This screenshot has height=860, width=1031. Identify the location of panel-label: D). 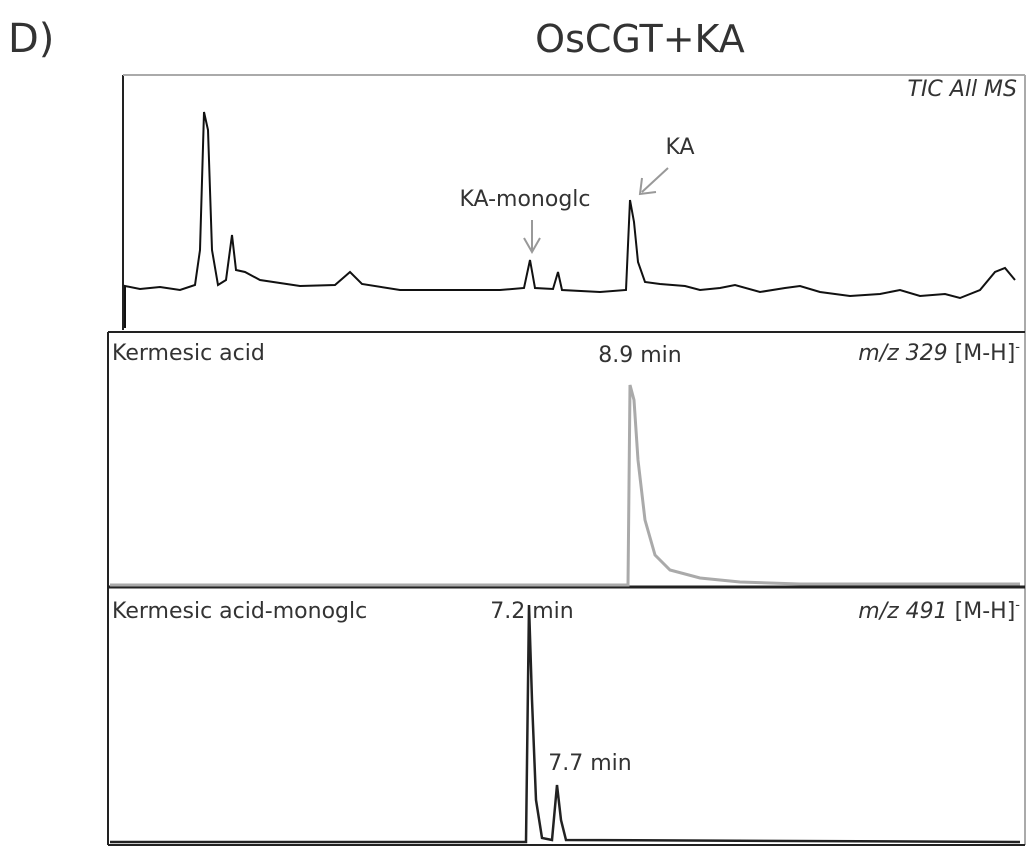
(31, 39).